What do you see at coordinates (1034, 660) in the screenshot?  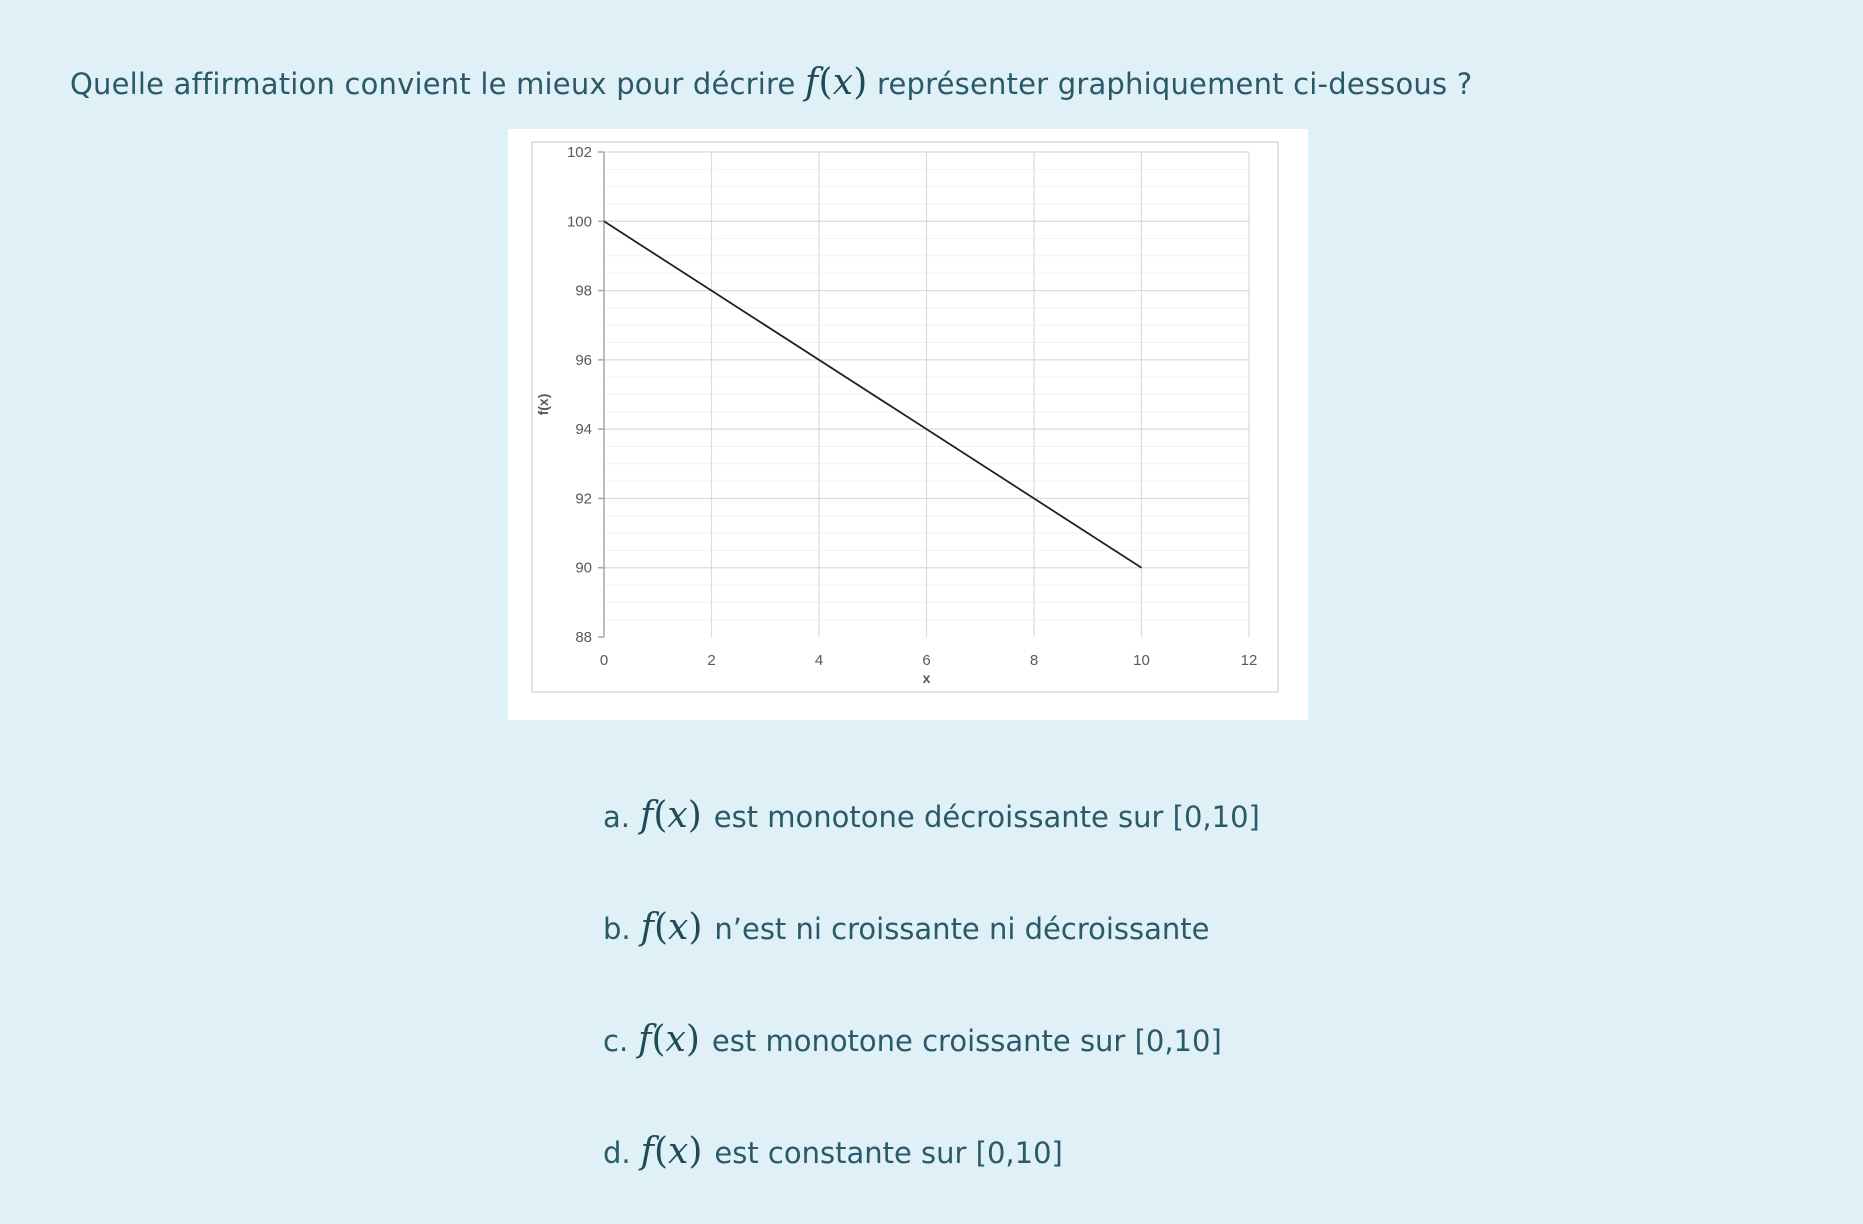 I see `x-tick-label: 8` at bounding box center [1034, 660].